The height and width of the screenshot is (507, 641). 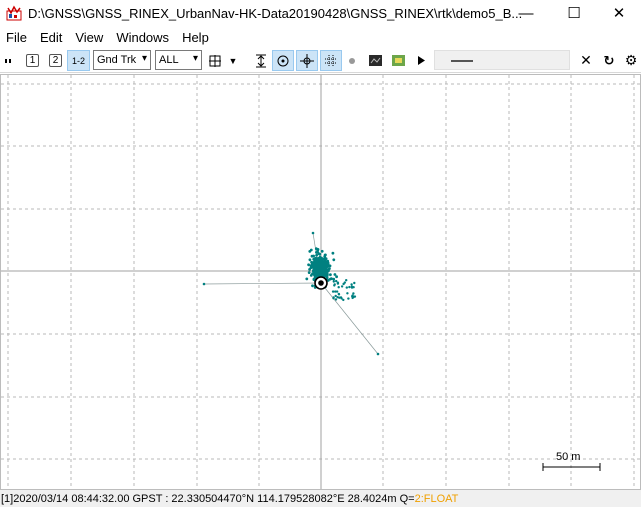 I want to click on image-icon, so click(x=375, y=60).